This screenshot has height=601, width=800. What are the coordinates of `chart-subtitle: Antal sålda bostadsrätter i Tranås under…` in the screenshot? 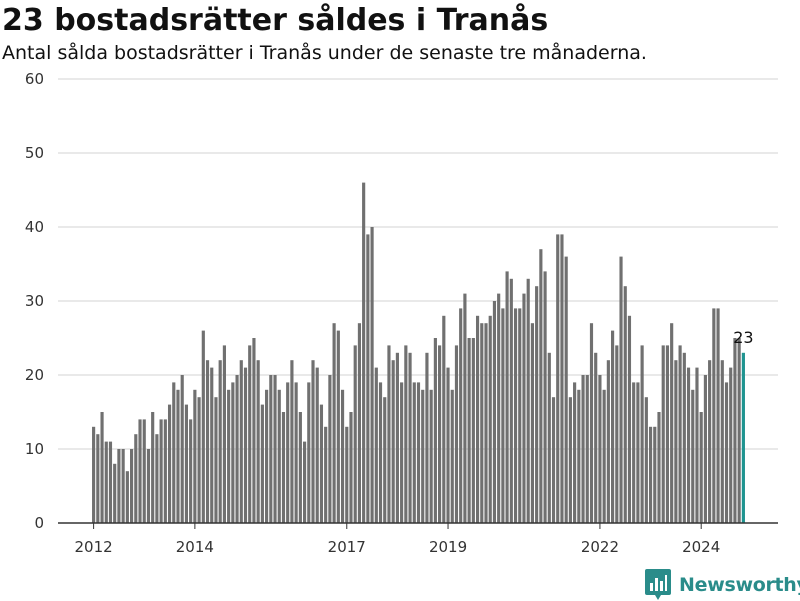 It's located at (324, 53).